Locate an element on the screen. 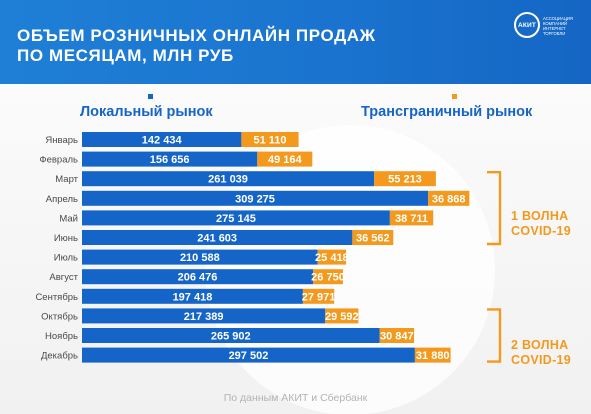  month-label: Сентябрь is located at coordinates (56, 297).